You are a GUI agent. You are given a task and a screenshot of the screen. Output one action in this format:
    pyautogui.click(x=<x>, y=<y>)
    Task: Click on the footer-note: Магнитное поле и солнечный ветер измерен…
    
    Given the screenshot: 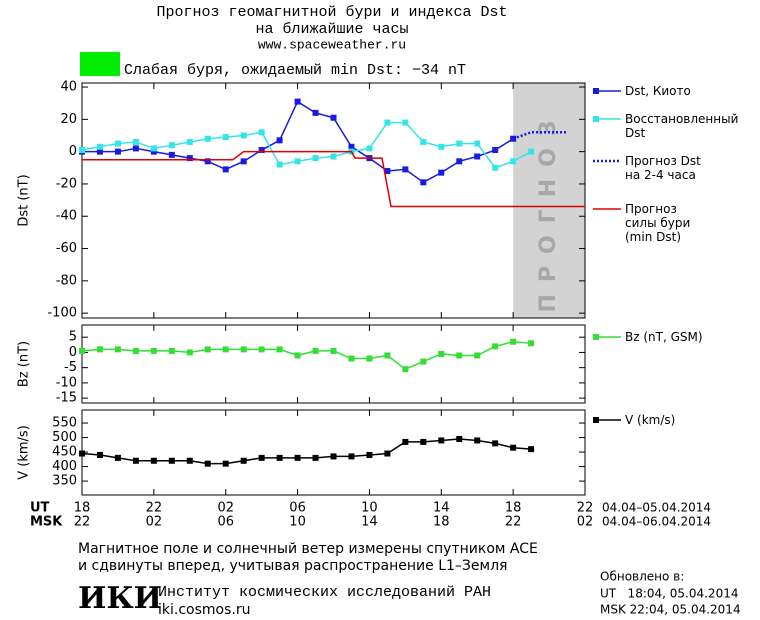 What is the action you would take?
    pyautogui.click(x=308, y=549)
    